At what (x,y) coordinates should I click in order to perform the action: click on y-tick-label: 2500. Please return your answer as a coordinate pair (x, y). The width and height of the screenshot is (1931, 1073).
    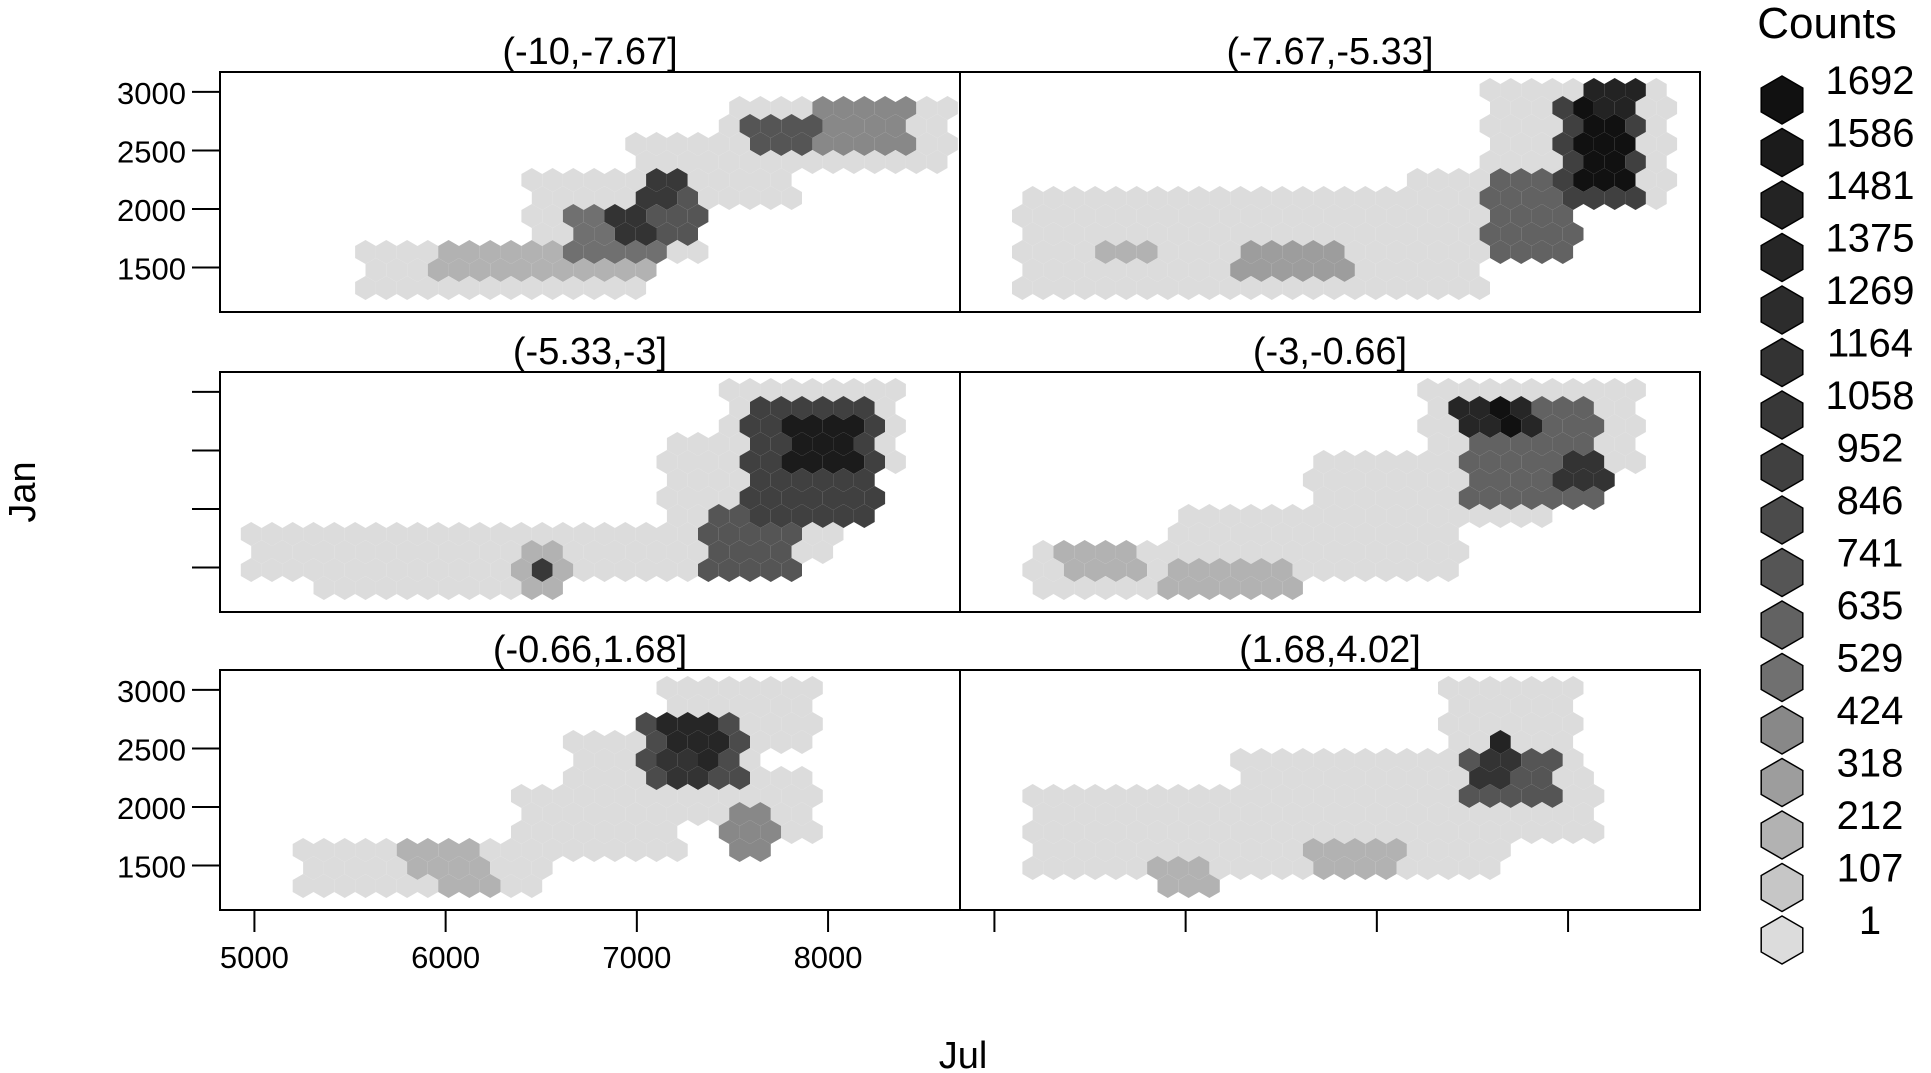
    Looking at the image, I should click on (151, 151).